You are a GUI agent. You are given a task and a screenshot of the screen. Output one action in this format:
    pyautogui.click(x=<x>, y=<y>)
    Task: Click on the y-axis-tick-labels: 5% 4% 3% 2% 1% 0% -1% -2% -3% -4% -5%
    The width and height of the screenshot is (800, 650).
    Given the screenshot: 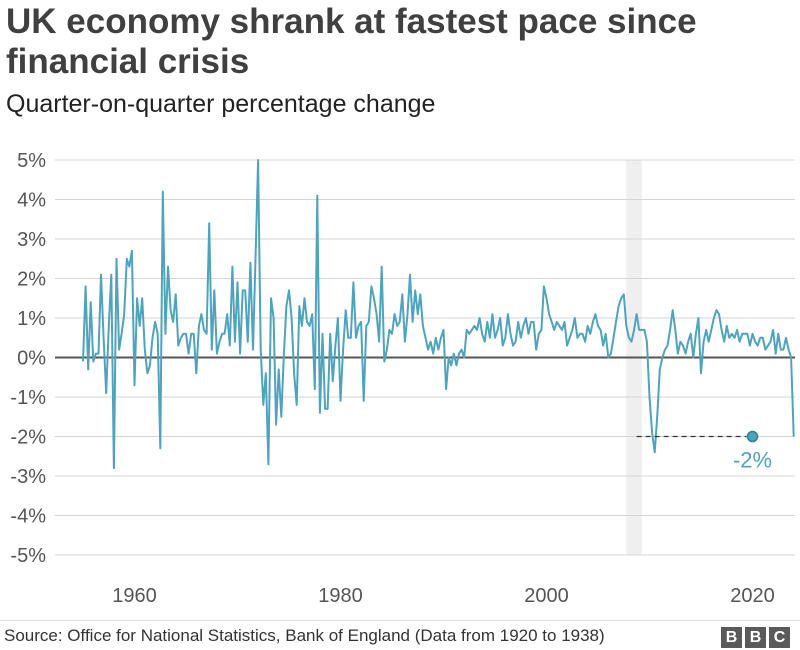 What is the action you would take?
    pyautogui.click(x=28, y=358)
    